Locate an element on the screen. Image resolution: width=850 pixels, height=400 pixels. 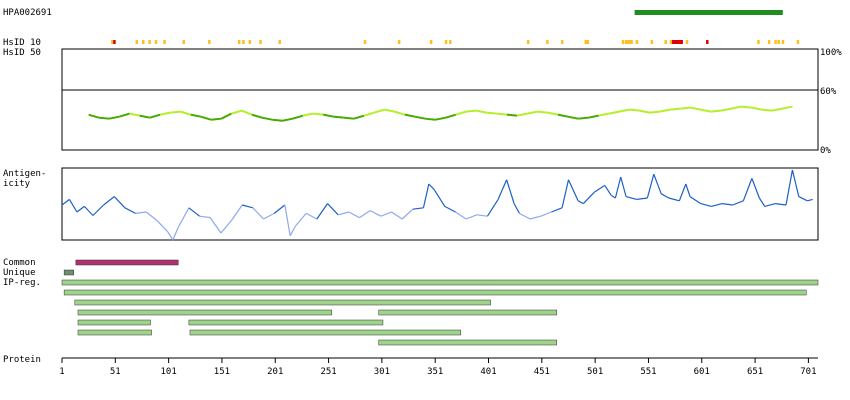
hsid10-label: HsID 10 is located at coordinates (22, 43).